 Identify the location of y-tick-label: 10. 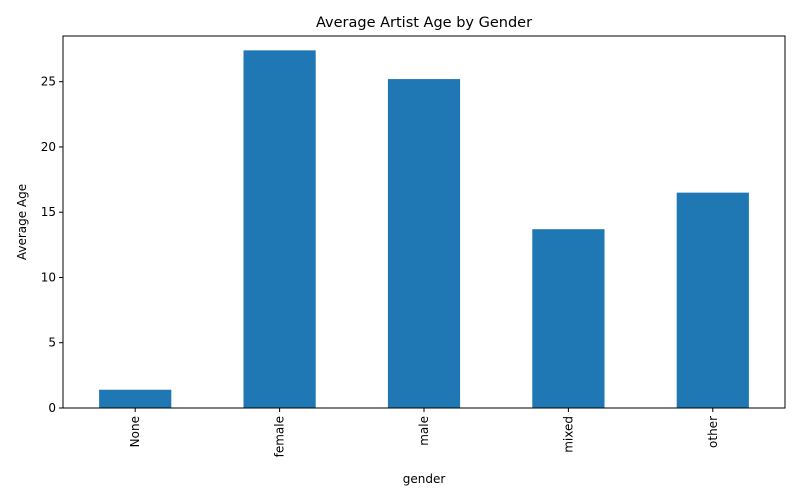
(48, 277).